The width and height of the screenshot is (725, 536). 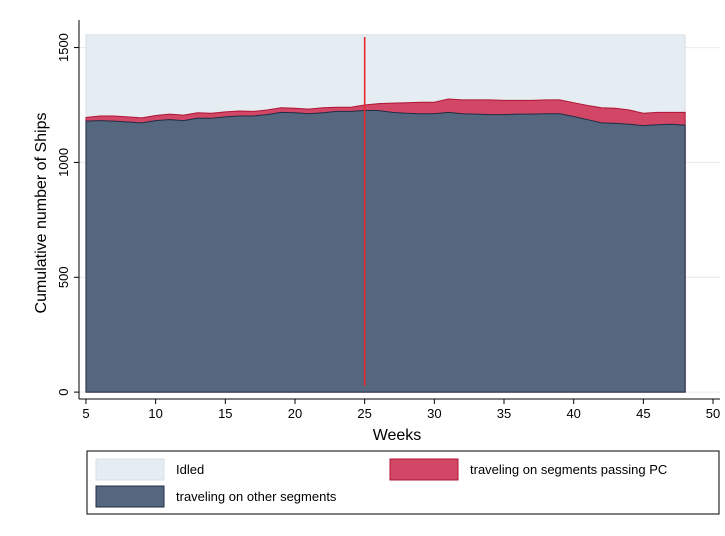 I want to click on y-axis-title: Cumulative number of Ships, so click(x=41, y=213).